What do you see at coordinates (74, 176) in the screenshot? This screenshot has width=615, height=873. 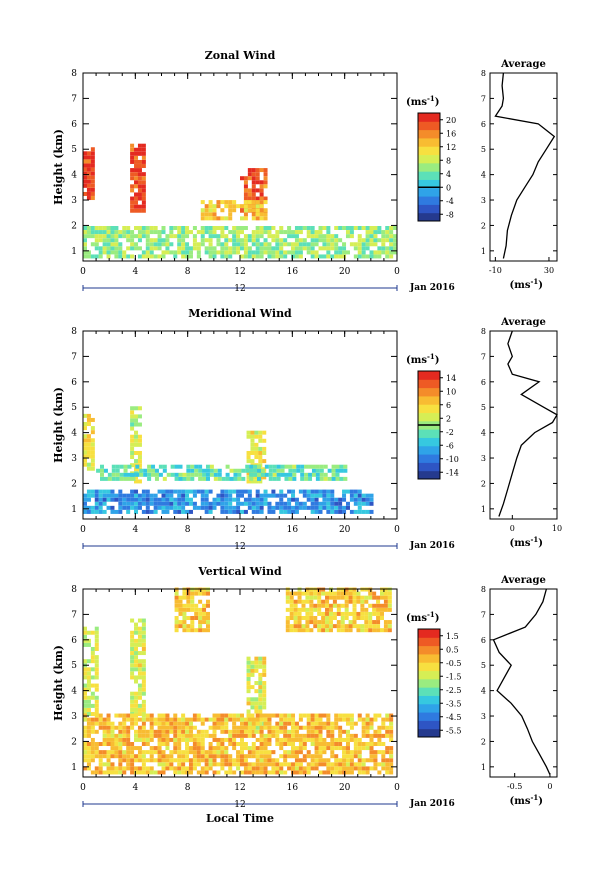 I see `y-tick-label: 4` at bounding box center [74, 176].